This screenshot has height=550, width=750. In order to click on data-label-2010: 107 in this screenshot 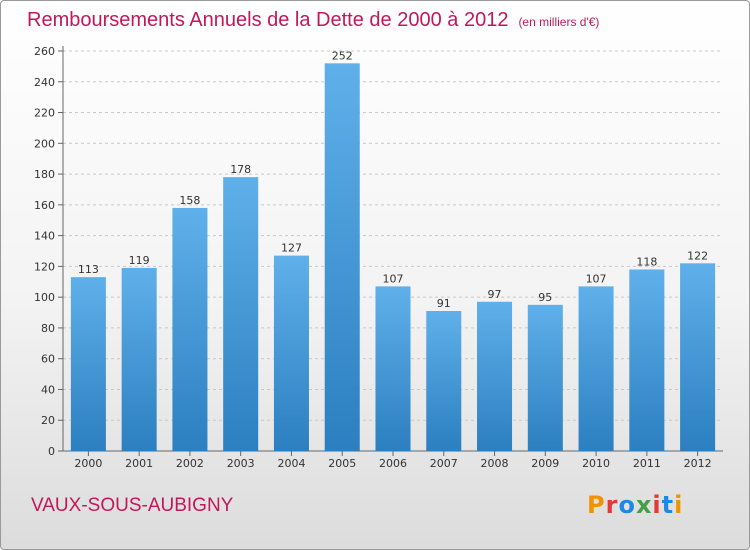, I will do `click(596, 278)`.